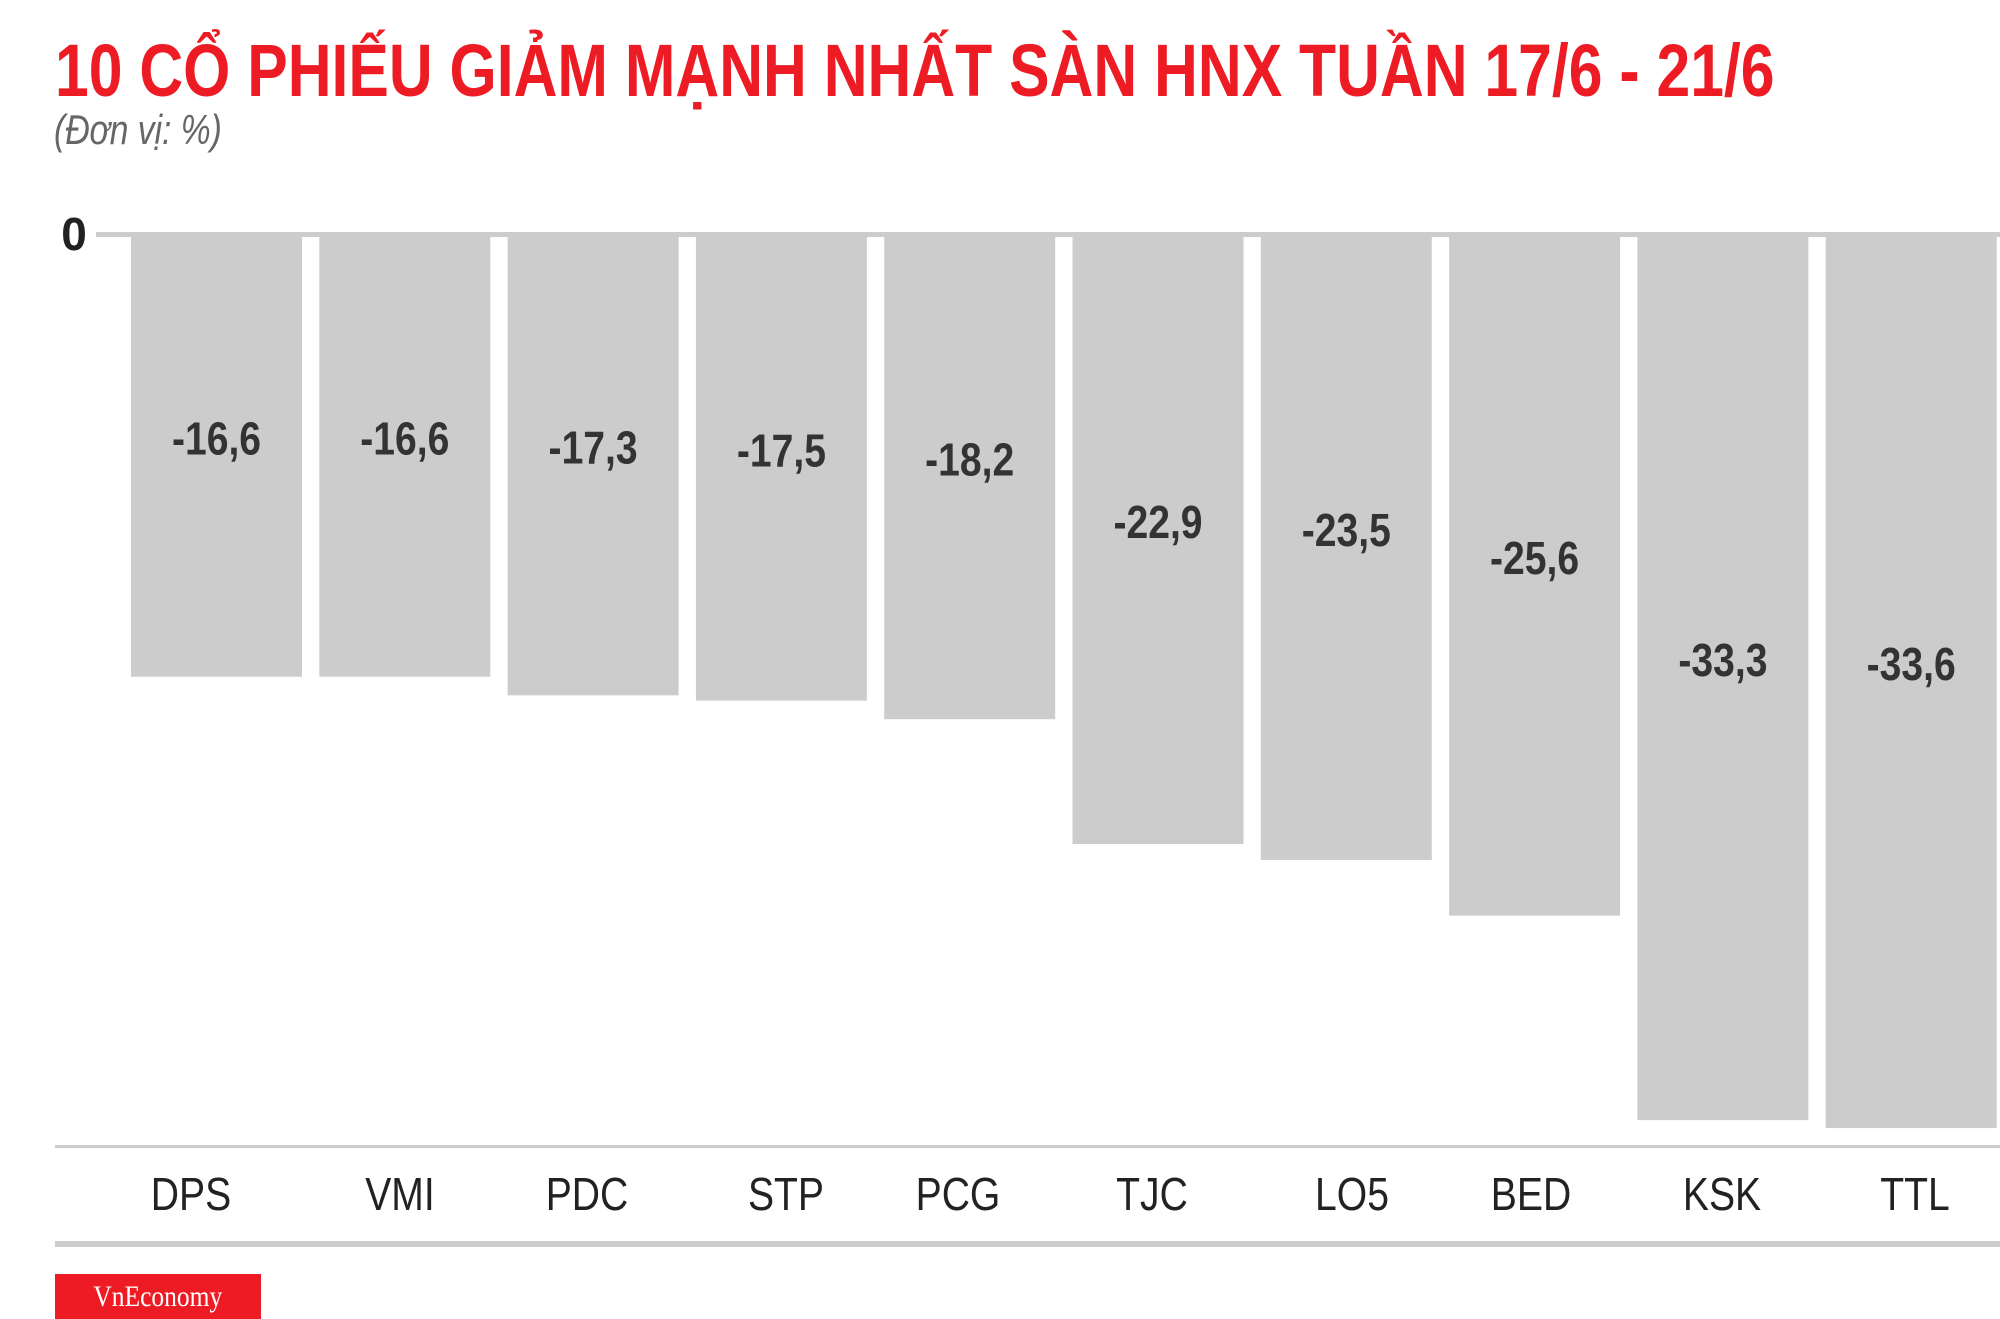  What do you see at coordinates (1048, 234) in the screenshot?
I see `zero-axis-line` at bounding box center [1048, 234].